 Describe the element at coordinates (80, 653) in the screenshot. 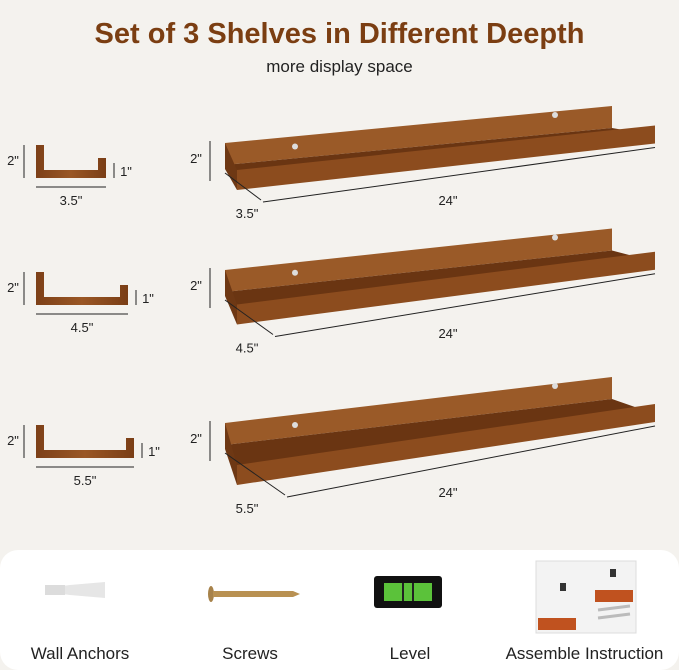

I see `accessory-label: Wall Anchors` at that location.